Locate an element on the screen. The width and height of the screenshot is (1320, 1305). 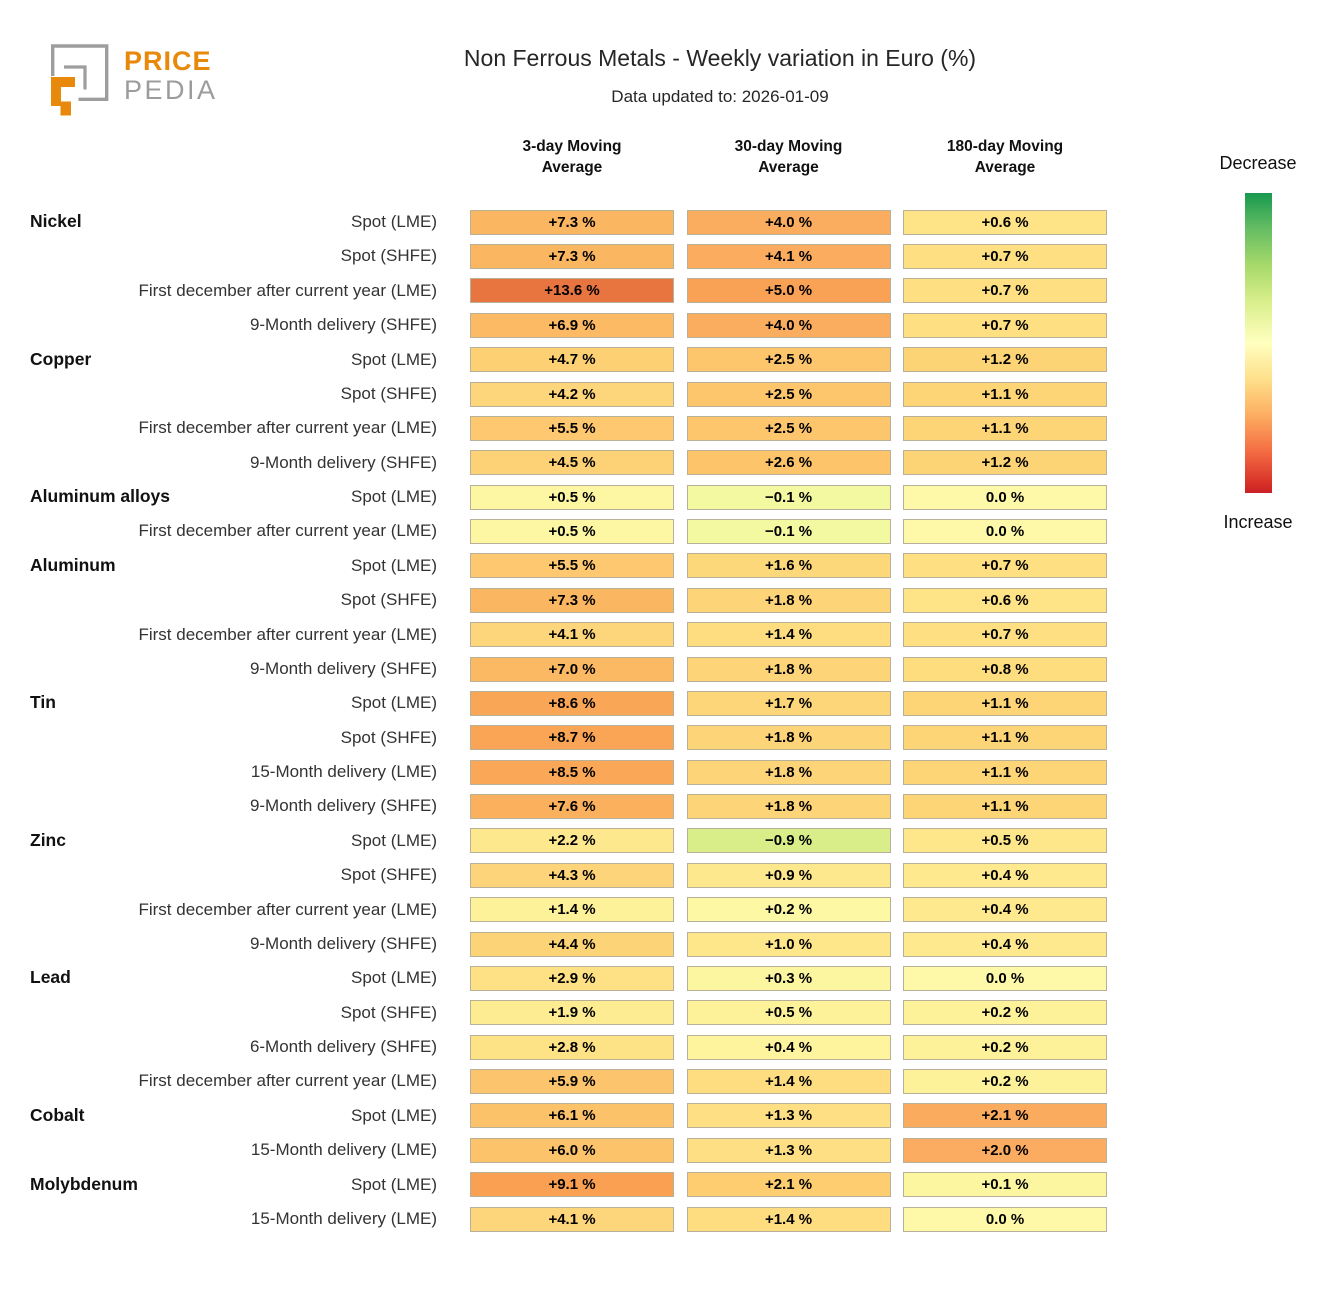
table-row: Copper Spot (LME) +4.7 % +2.5 % +1.2 % is located at coordinates (570, 360).